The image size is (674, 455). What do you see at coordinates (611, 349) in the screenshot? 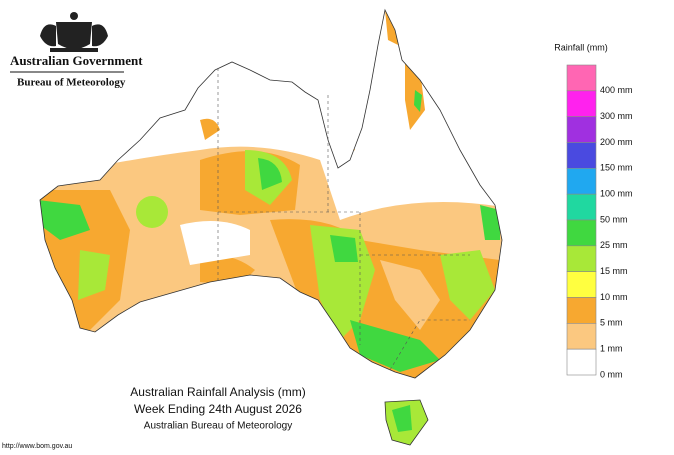
I see `legend-label: 1 mm` at bounding box center [611, 349].